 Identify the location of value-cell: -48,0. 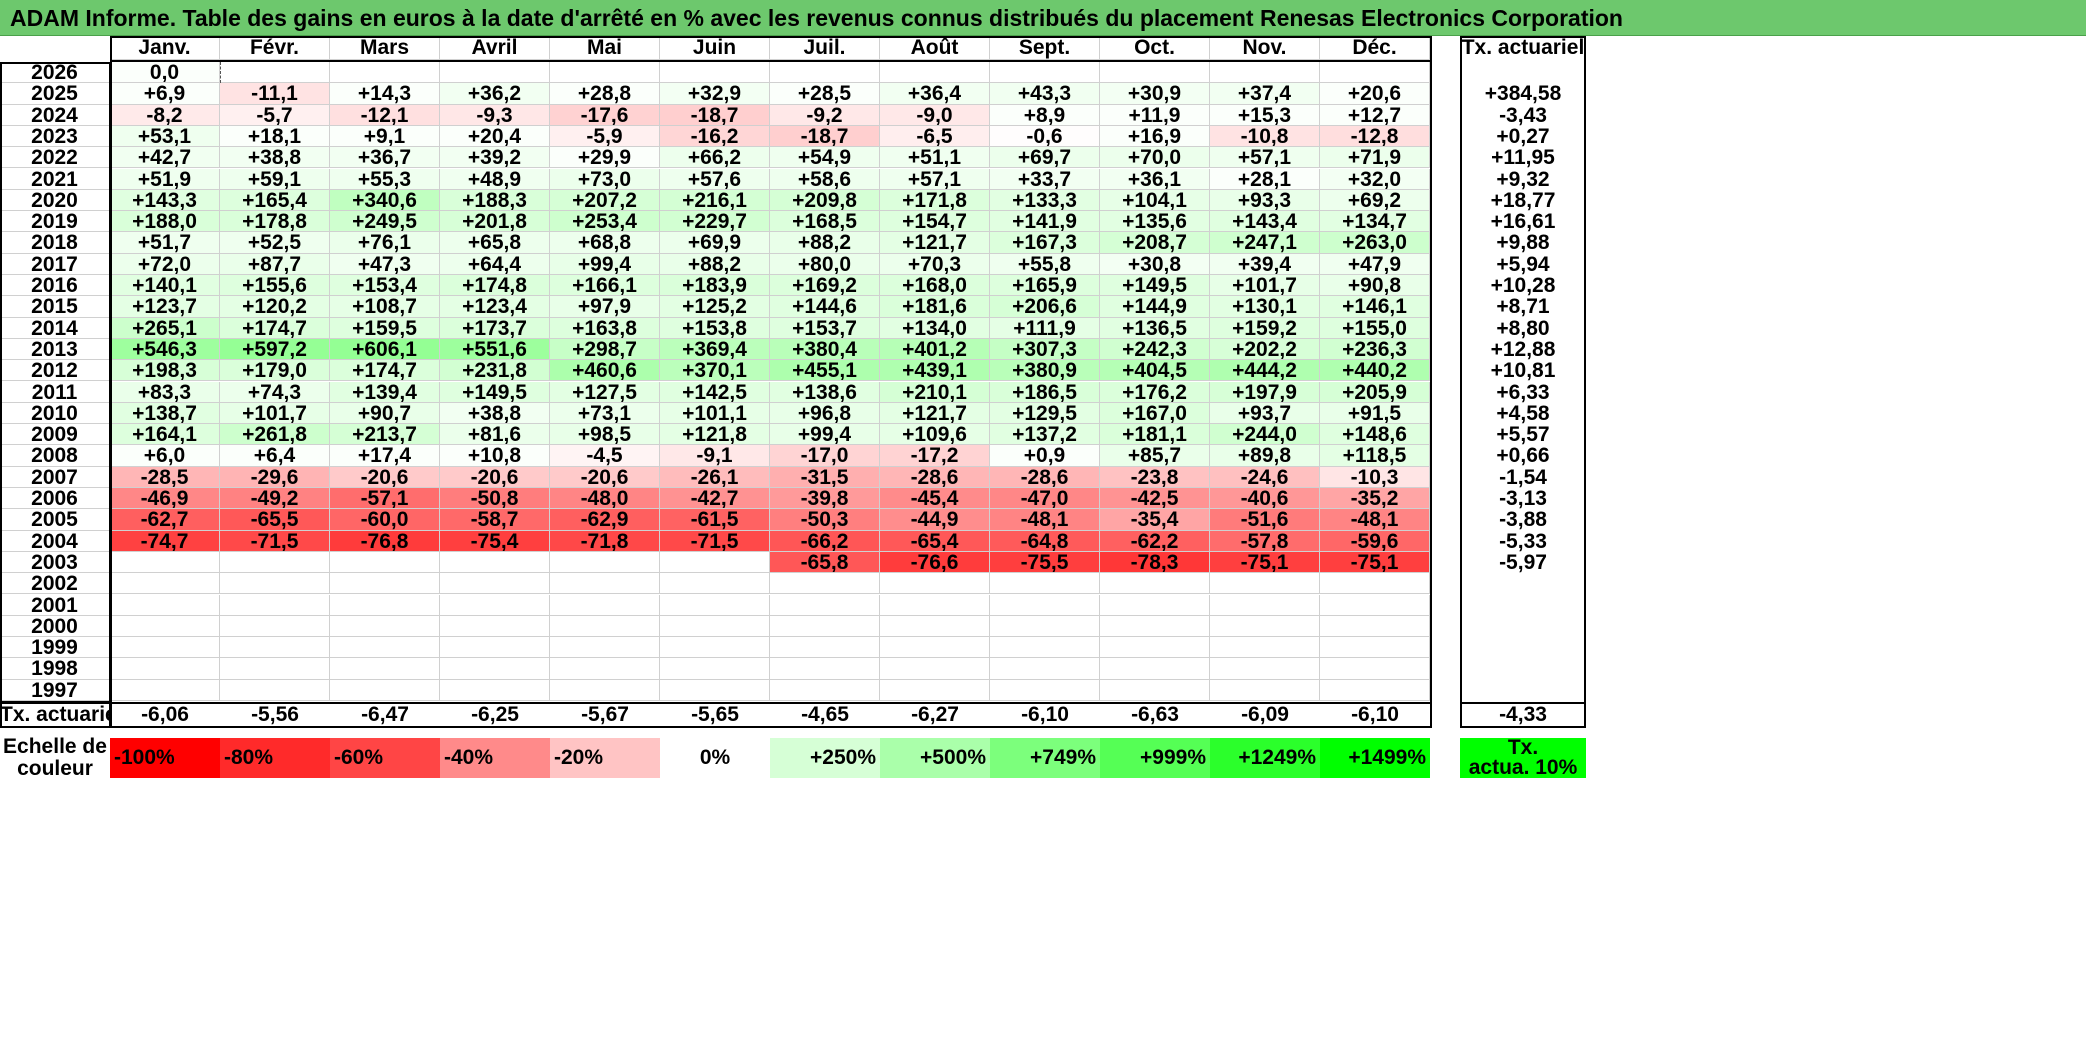
(605, 499).